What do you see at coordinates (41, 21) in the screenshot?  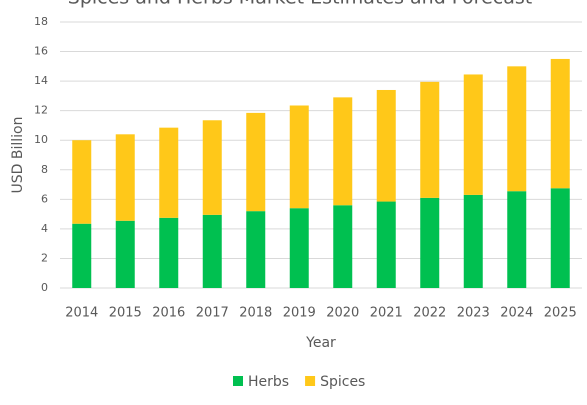 I see `y-tick-label: 18` at bounding box center [41, 21].